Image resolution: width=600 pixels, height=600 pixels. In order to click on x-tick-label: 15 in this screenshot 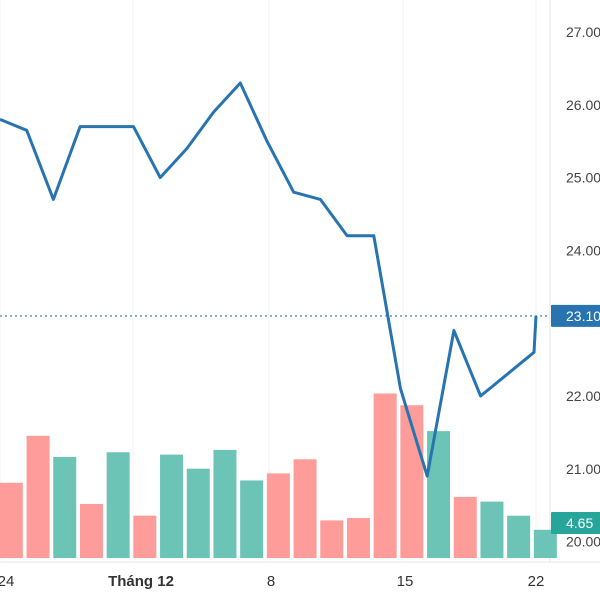, I will do `click(405, 581)`.